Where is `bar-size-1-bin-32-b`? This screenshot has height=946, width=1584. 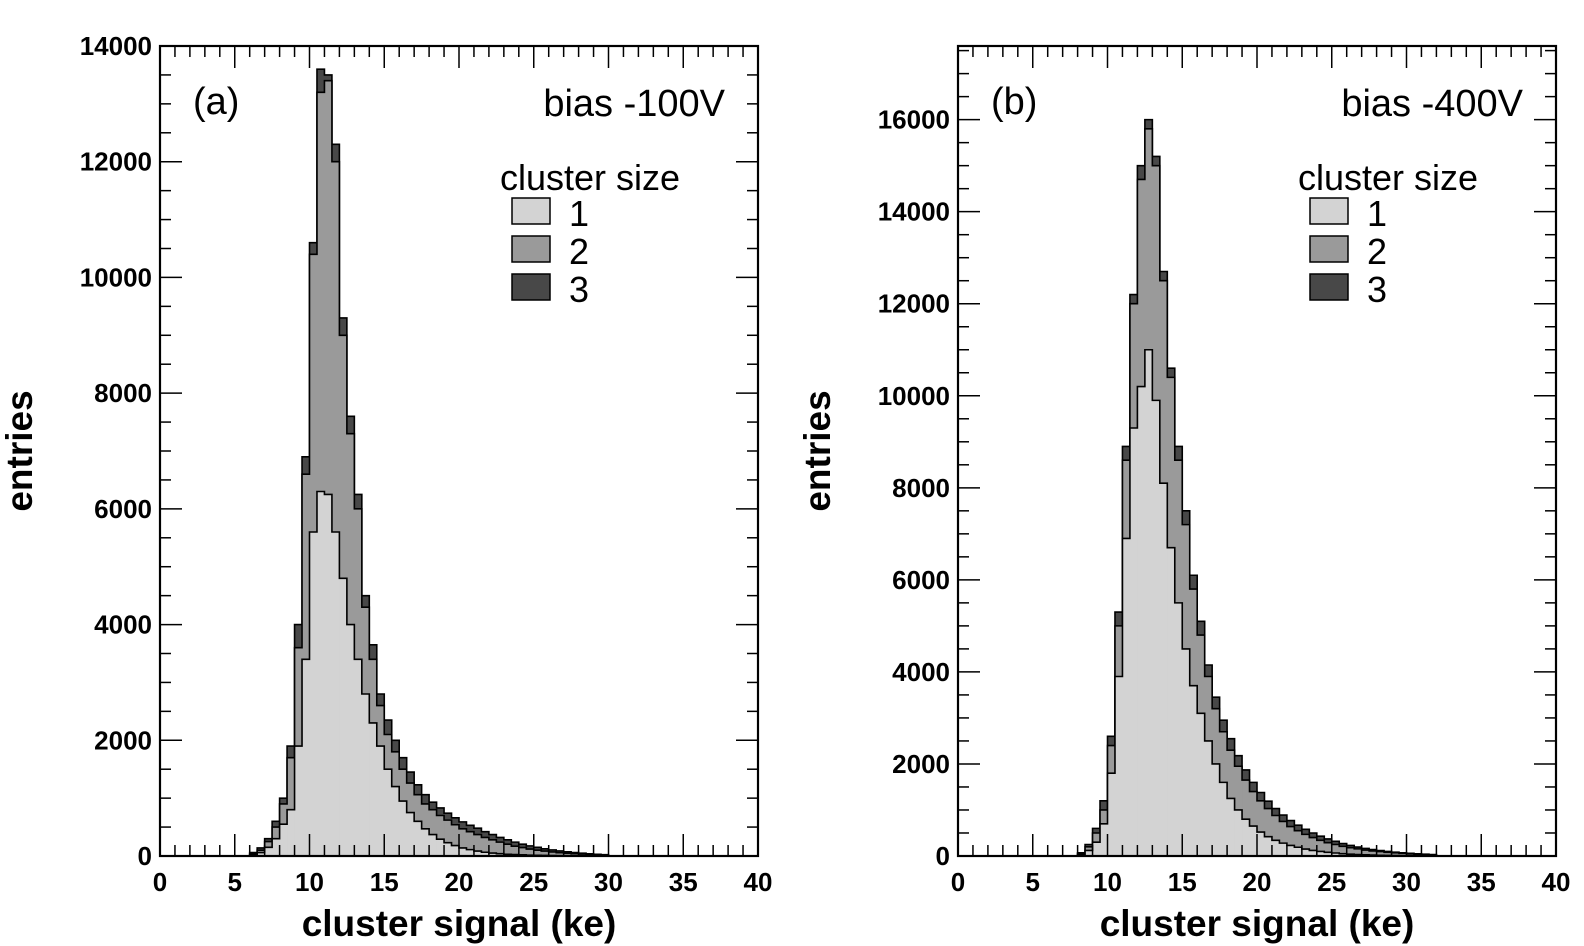
bar-size-1-bin-32-b is located at coordinates (1320, 853).